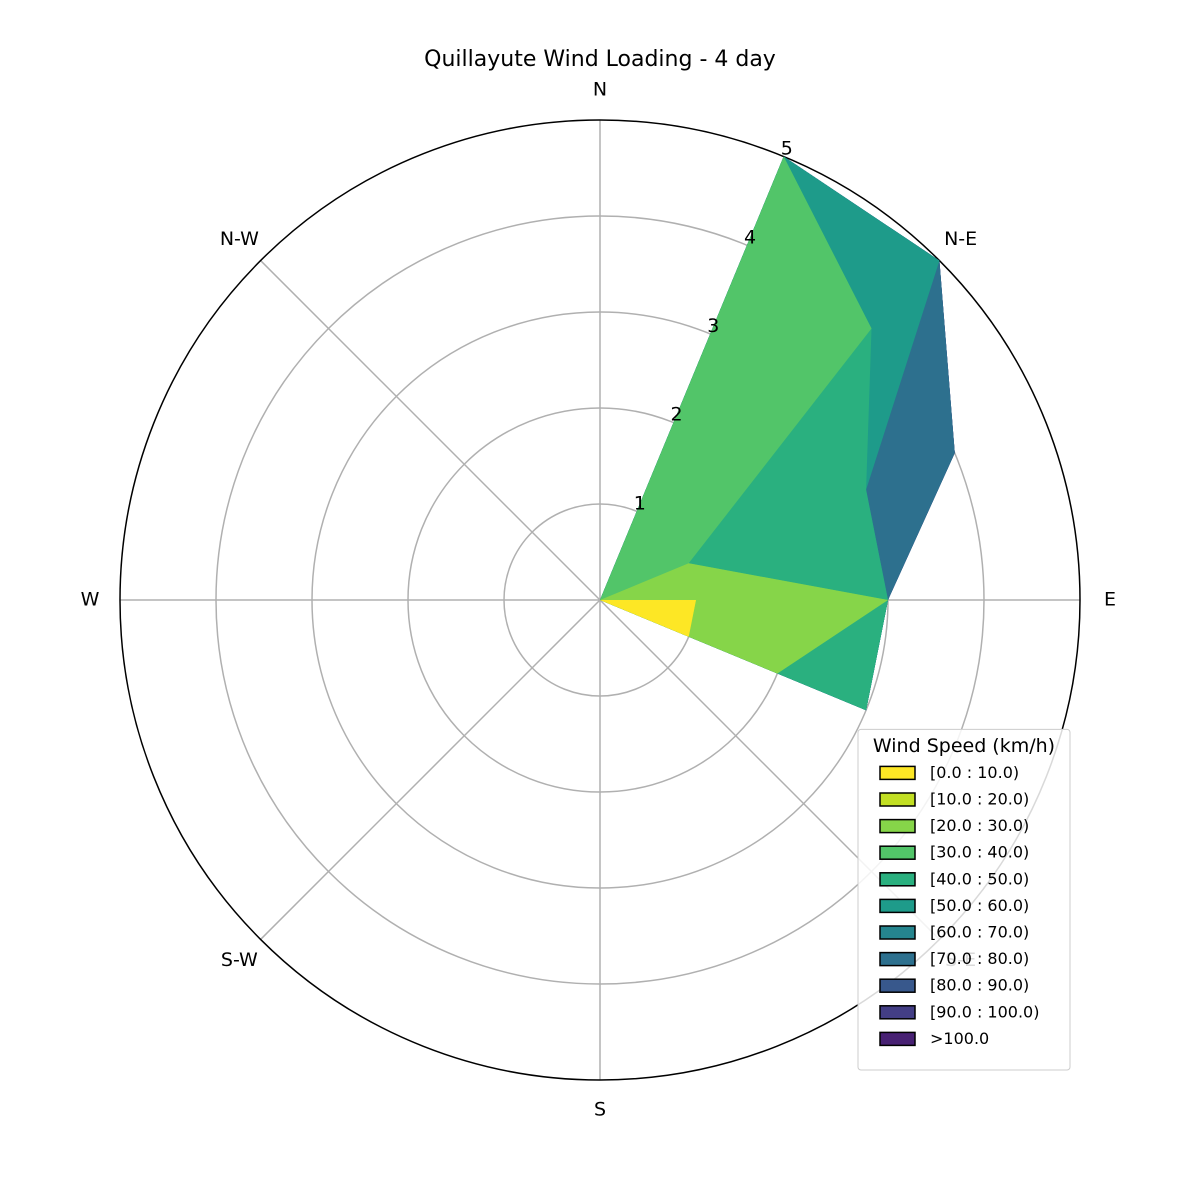 Image resolution: width=1200 pixels, height=1200 pixels. Describe the element at coordinates (90, 600) in the screenshot. I see `angle-label: W` at that location.